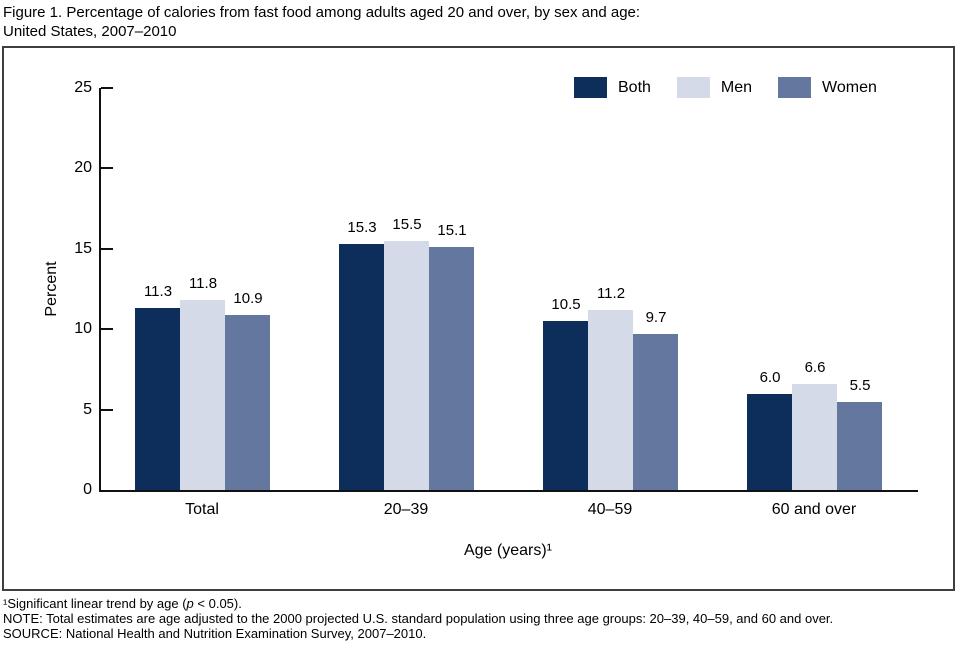  What do you see at coordinates (87, 409) in the screenshot?
I see `y-tick-label: 5` at bounding box center [87, 409].